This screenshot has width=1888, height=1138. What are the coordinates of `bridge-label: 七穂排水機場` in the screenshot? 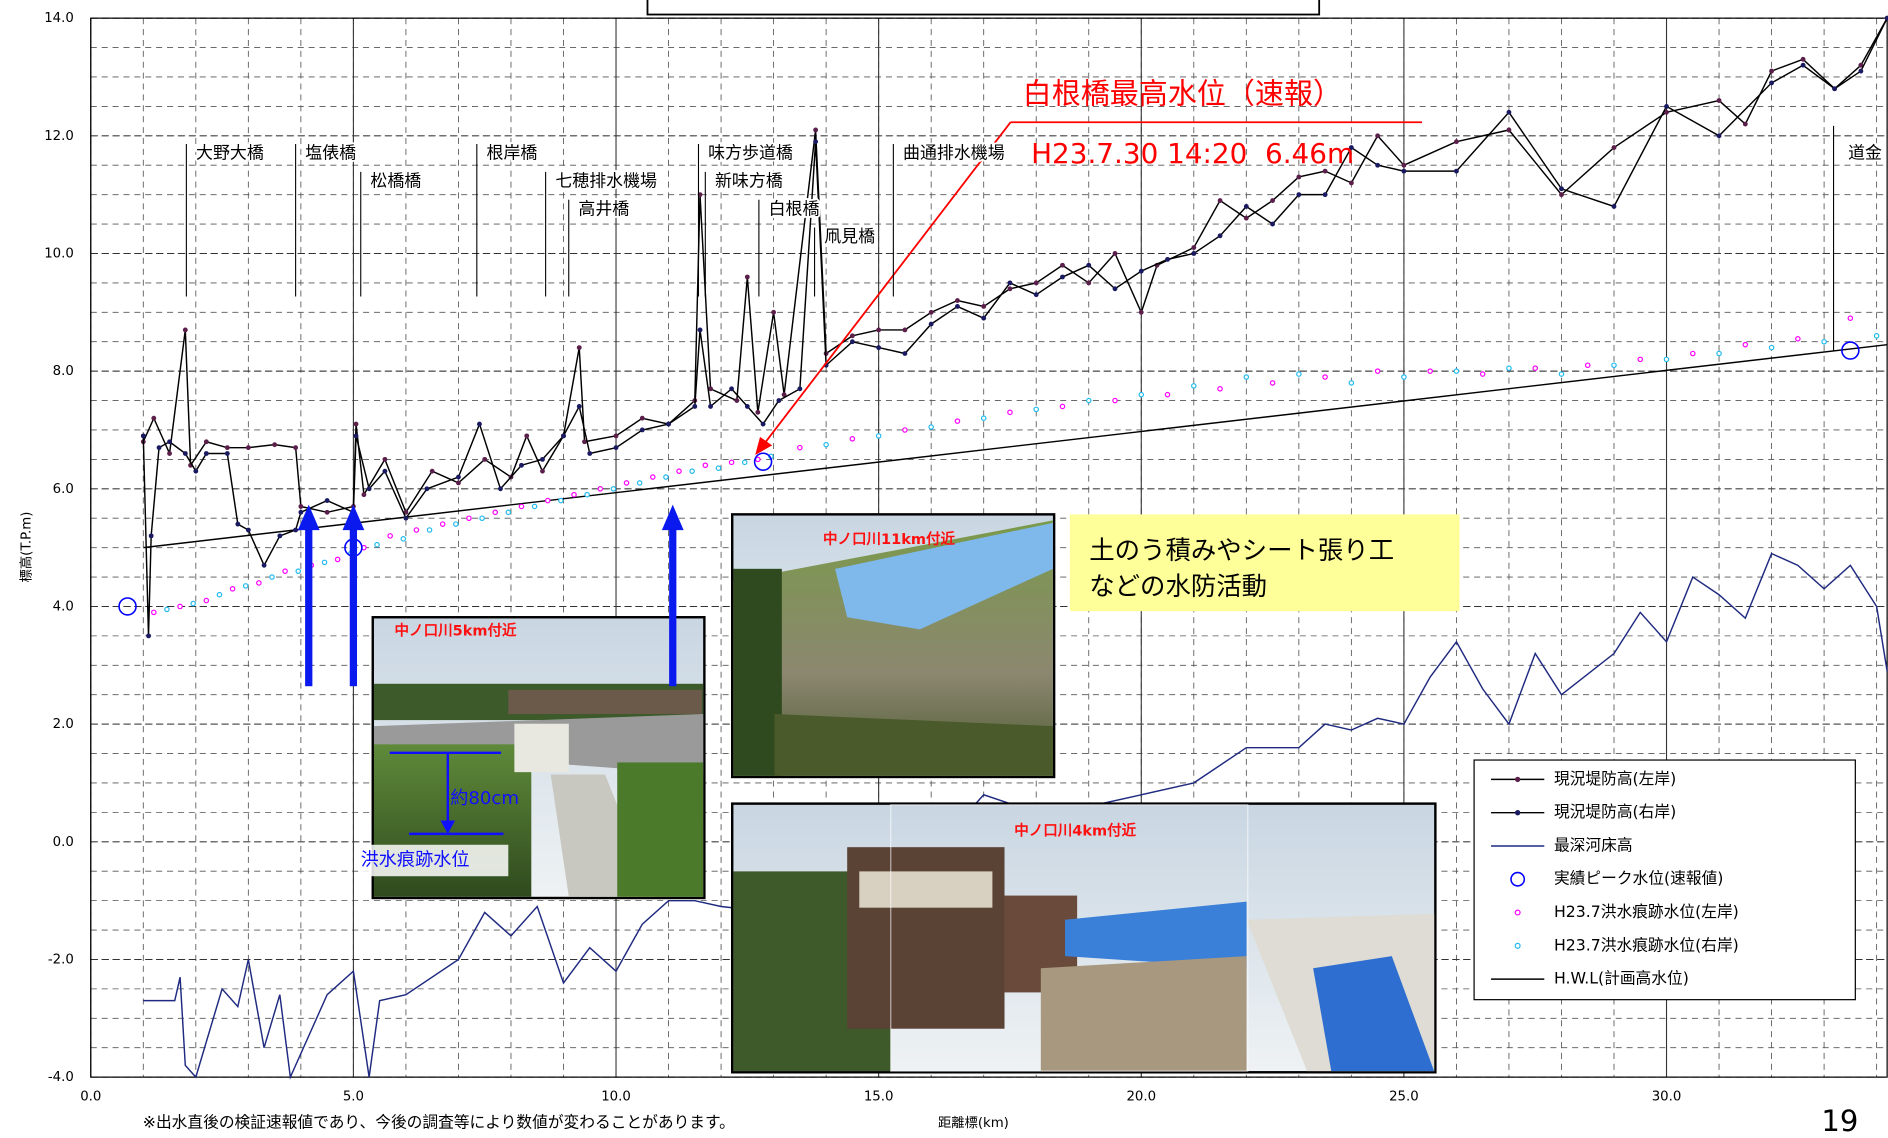 It's located at (606, 181).